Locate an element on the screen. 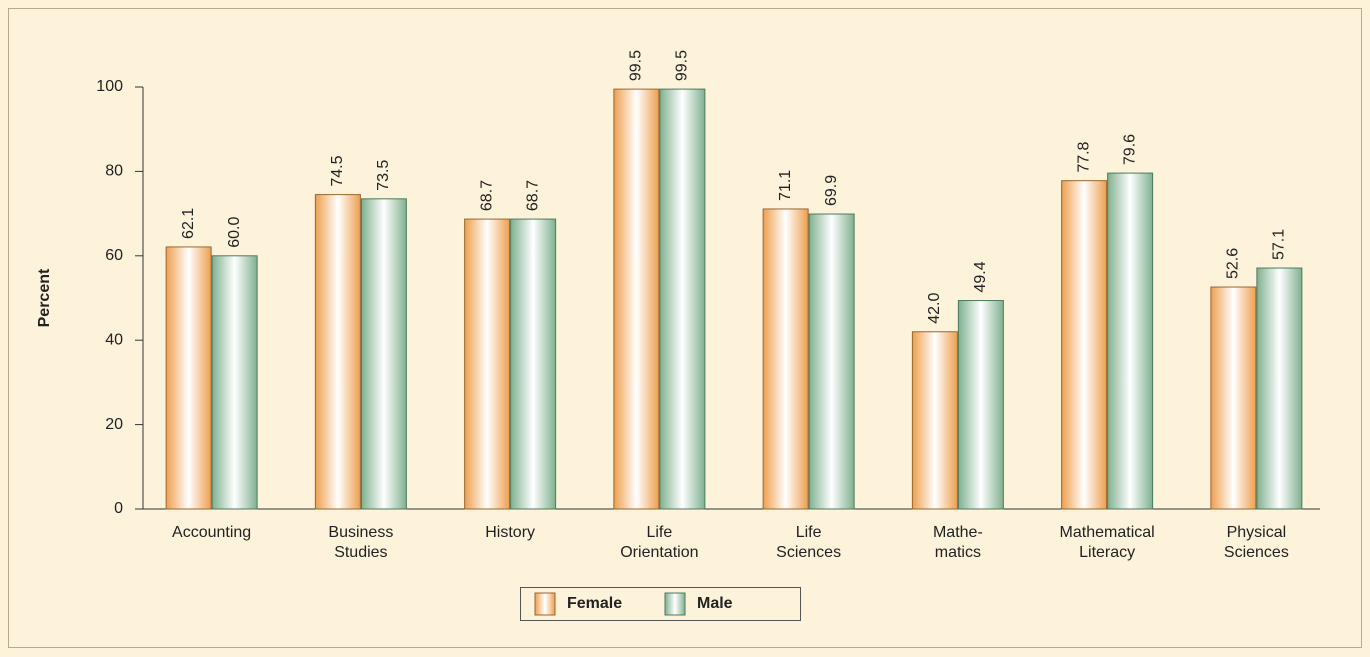 This screenshot has height=657, width=1370. y-axis-label: Percent is located at coordinates (44, 297).